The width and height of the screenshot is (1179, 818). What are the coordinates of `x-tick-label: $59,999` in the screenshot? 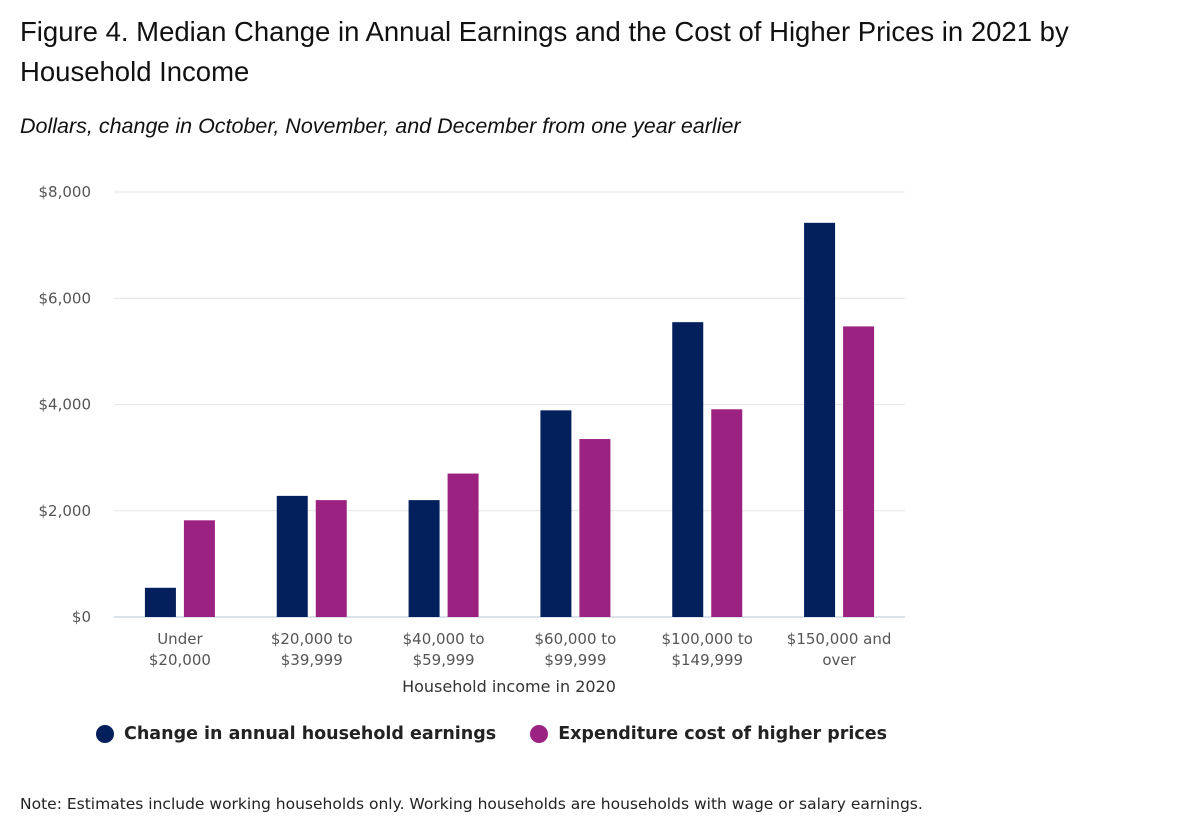 It's located at (444, 660).